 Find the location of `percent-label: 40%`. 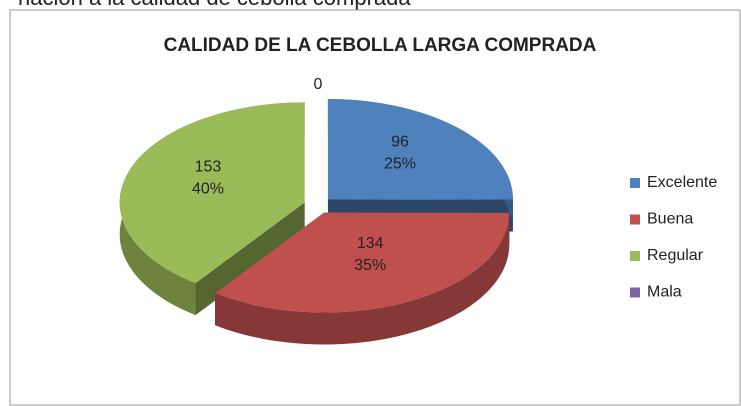

percent-label: 40% is located at coordinates (208, 189).